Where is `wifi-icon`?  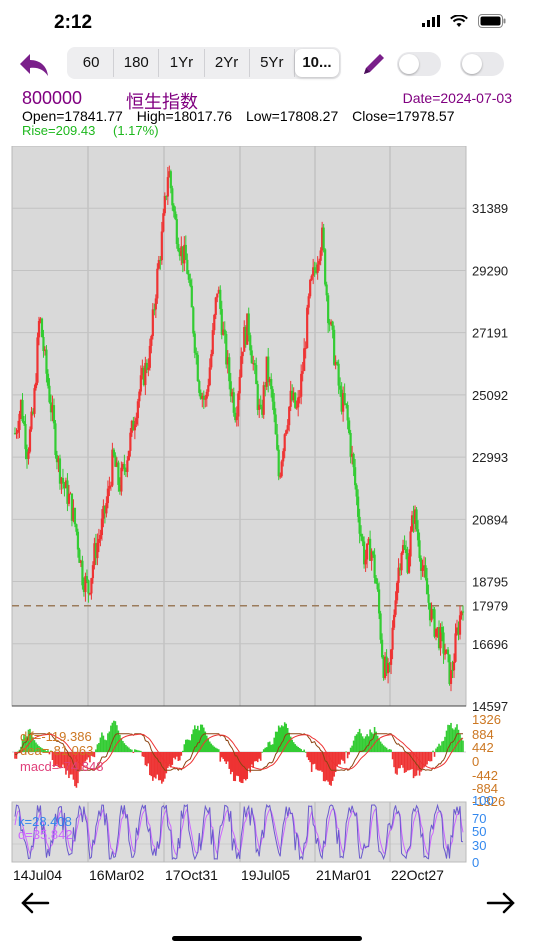 wifi-icon is located at coordinates (459, 20).